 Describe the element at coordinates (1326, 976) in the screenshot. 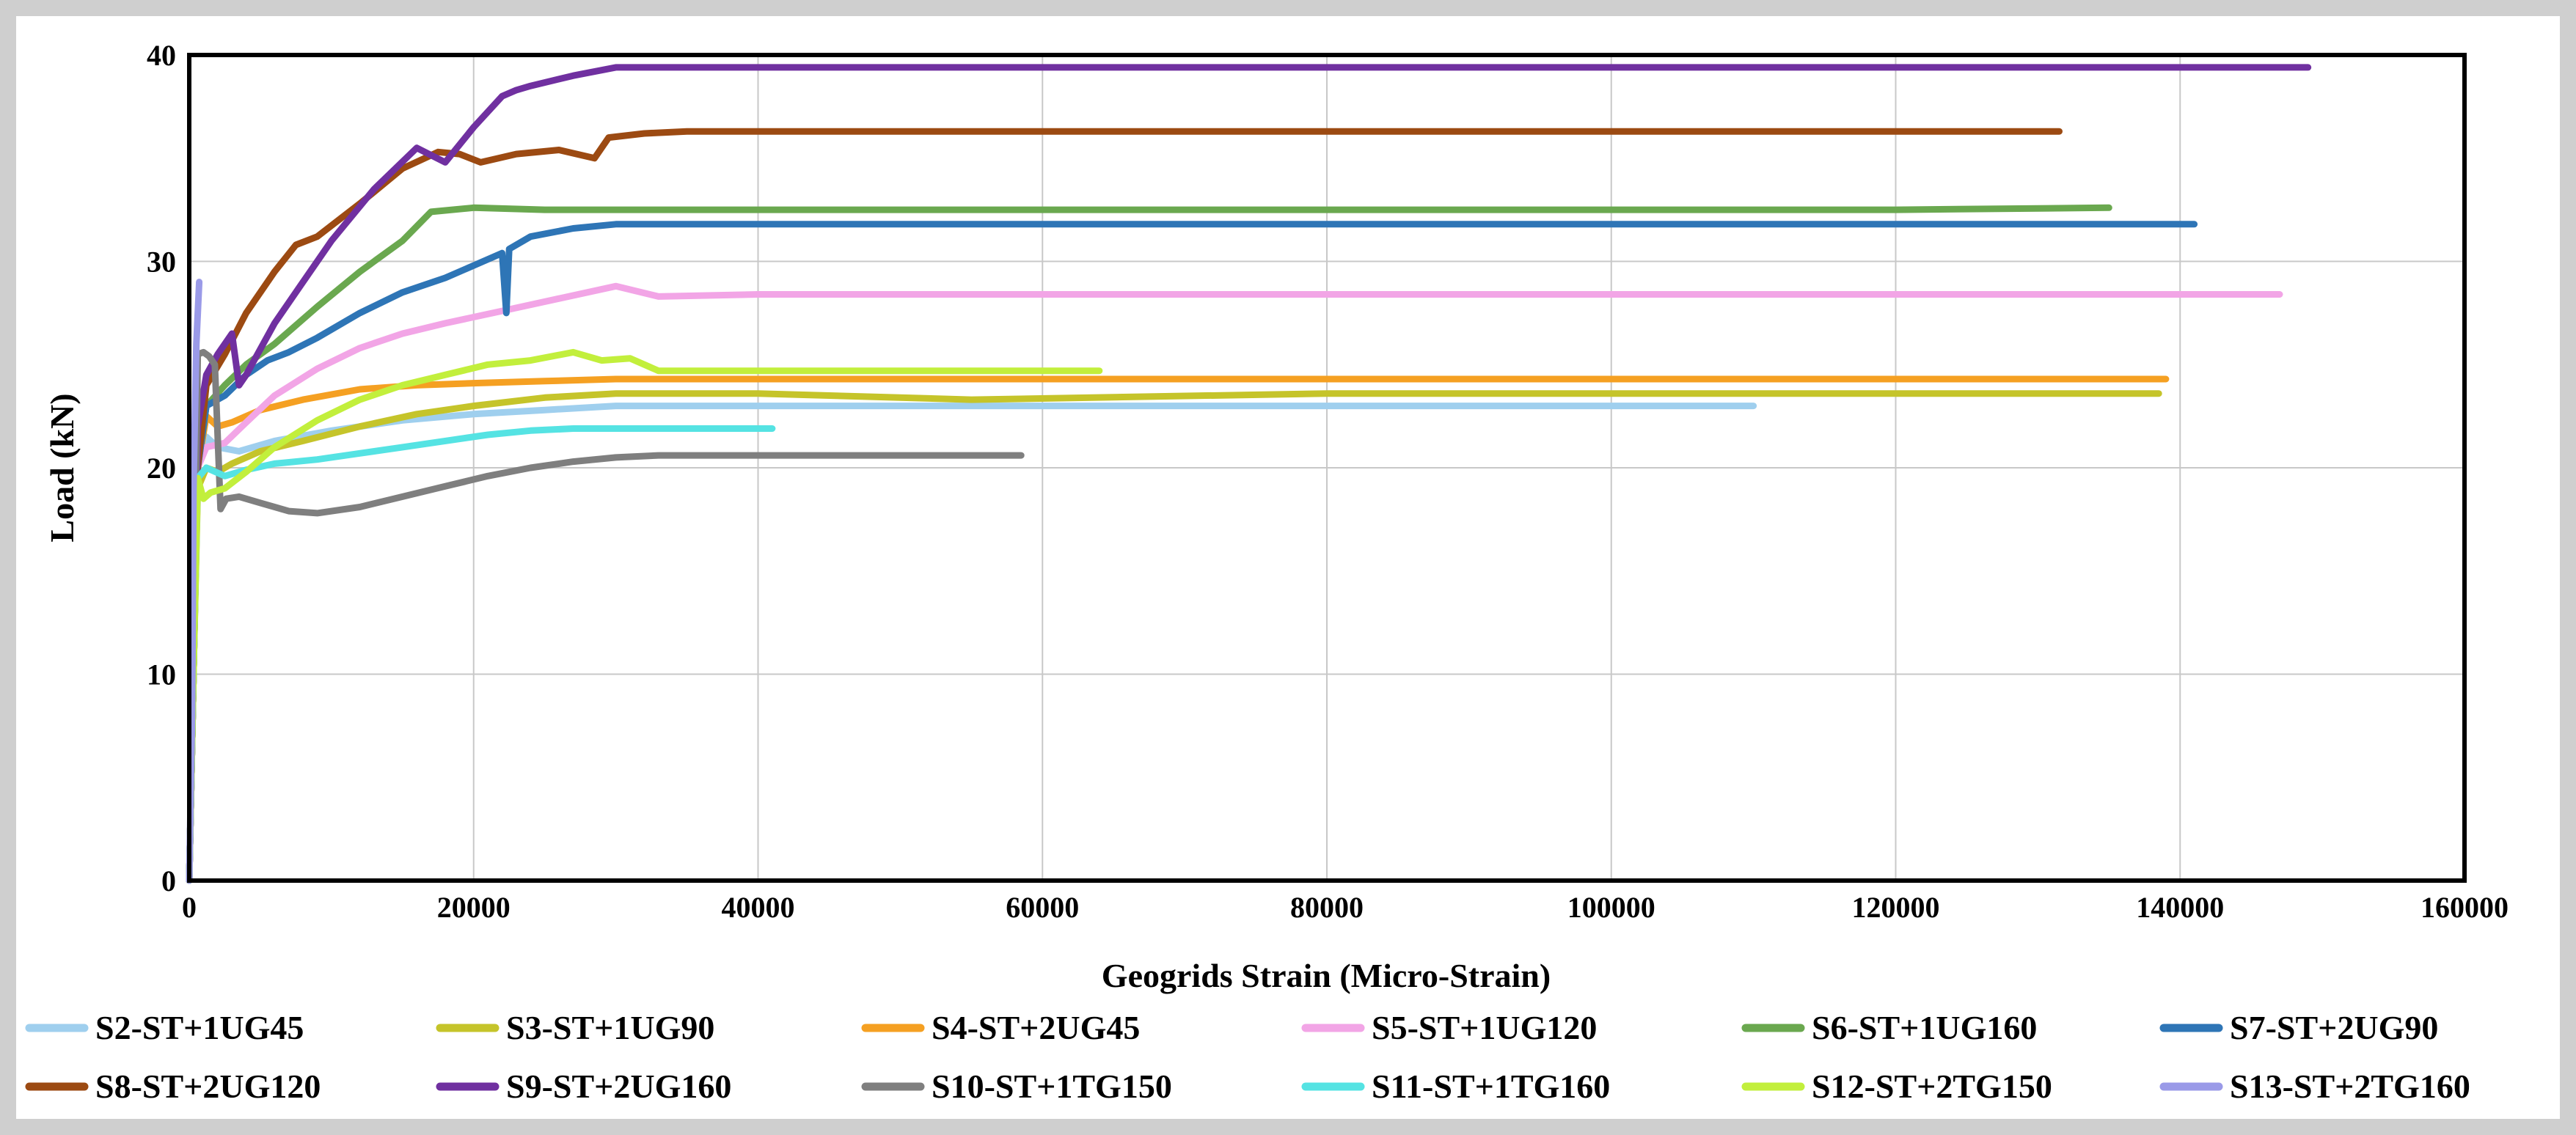

I see `x-axis-title: Geogrids Strain (Micro-Strain)` at that location.